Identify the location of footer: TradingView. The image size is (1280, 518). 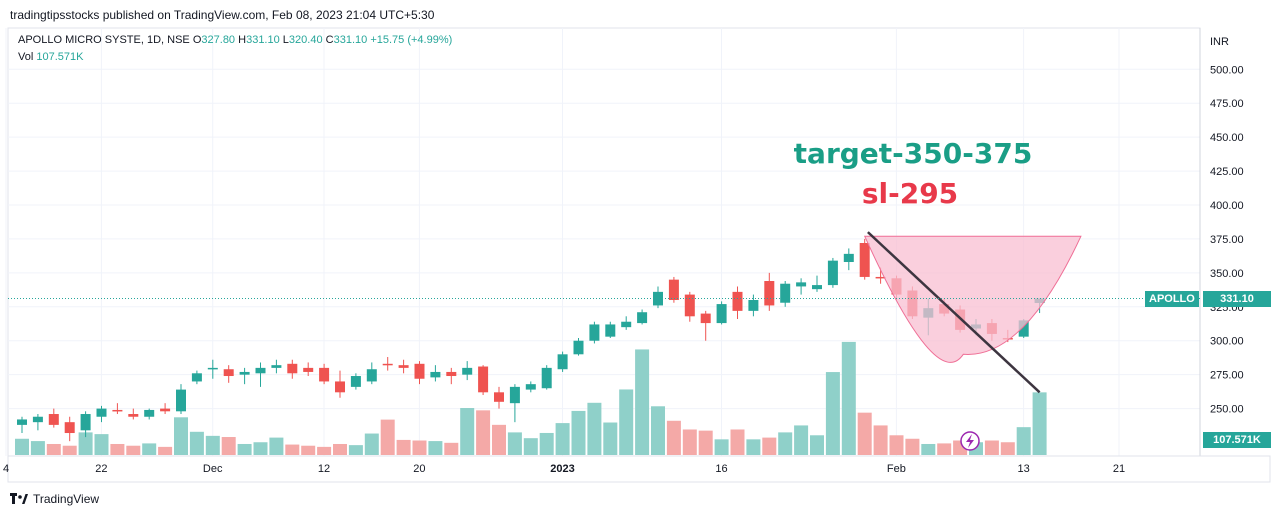
(54, 499).